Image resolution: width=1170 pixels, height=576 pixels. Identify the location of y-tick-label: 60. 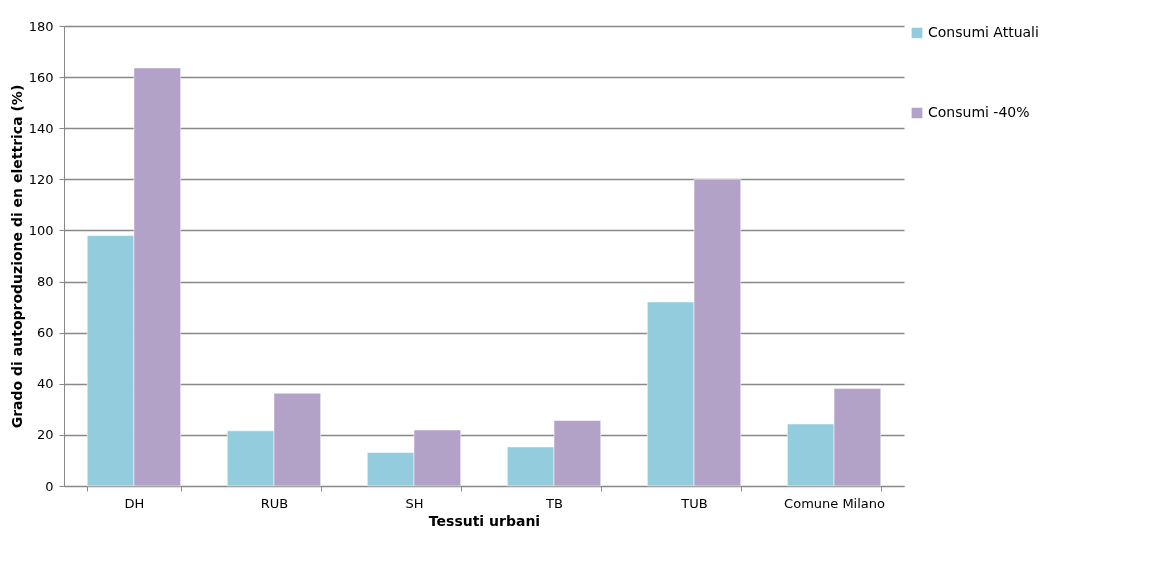
(45, 333).